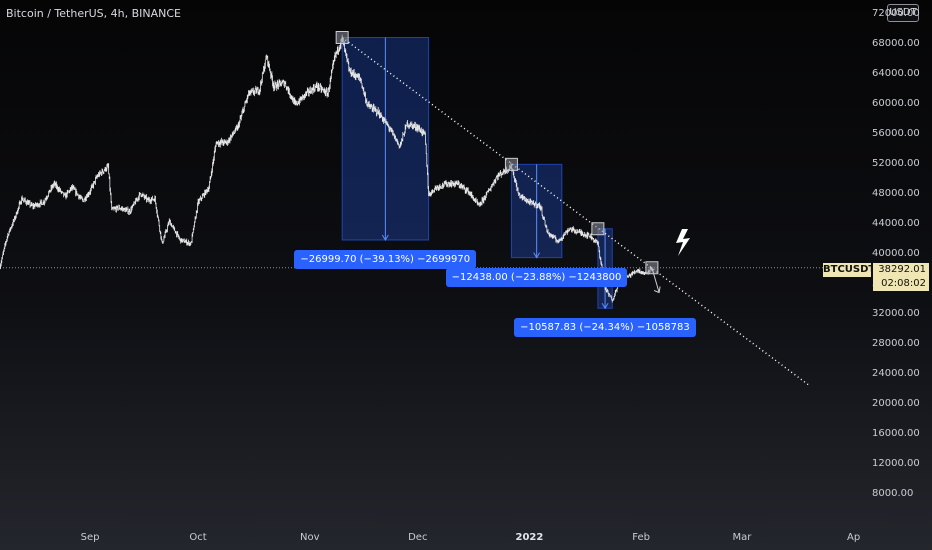 Image resolution: width=932 pixels, height=550 pixels. What do you see at coordinates (896, 163) in the screenshot?
I see `y-tick-label: 52000.00` at bounding box center [896, 163].